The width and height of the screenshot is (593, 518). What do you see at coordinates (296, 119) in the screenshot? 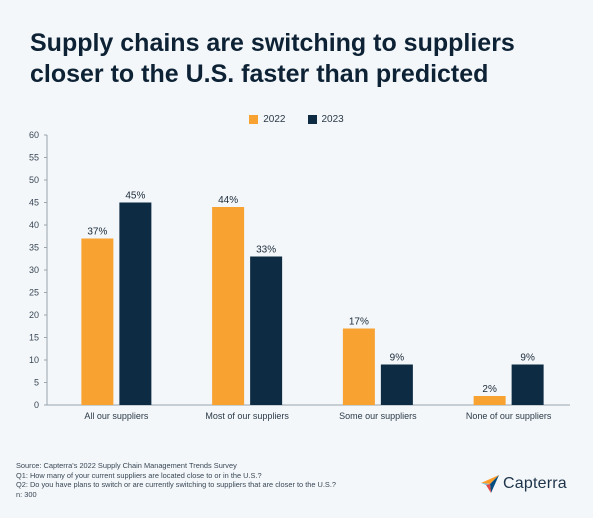
I see `legend: 2022 2023` at bounding box center [296, 119].